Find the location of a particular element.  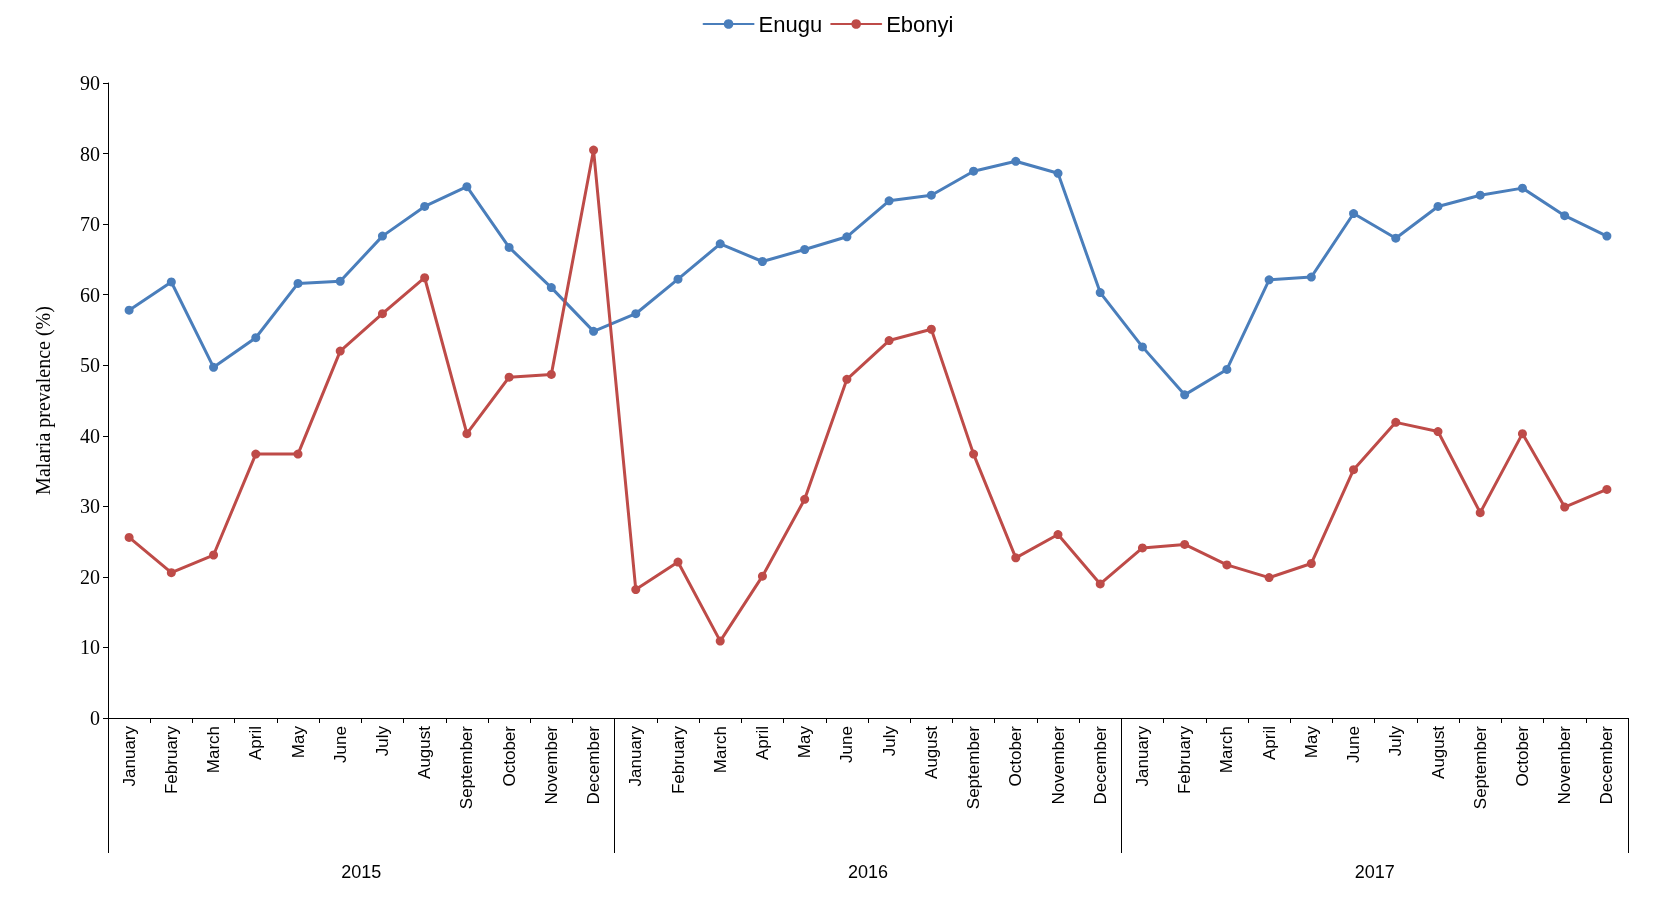

y-tick-label: 40 is located at coordinates (90, 435).